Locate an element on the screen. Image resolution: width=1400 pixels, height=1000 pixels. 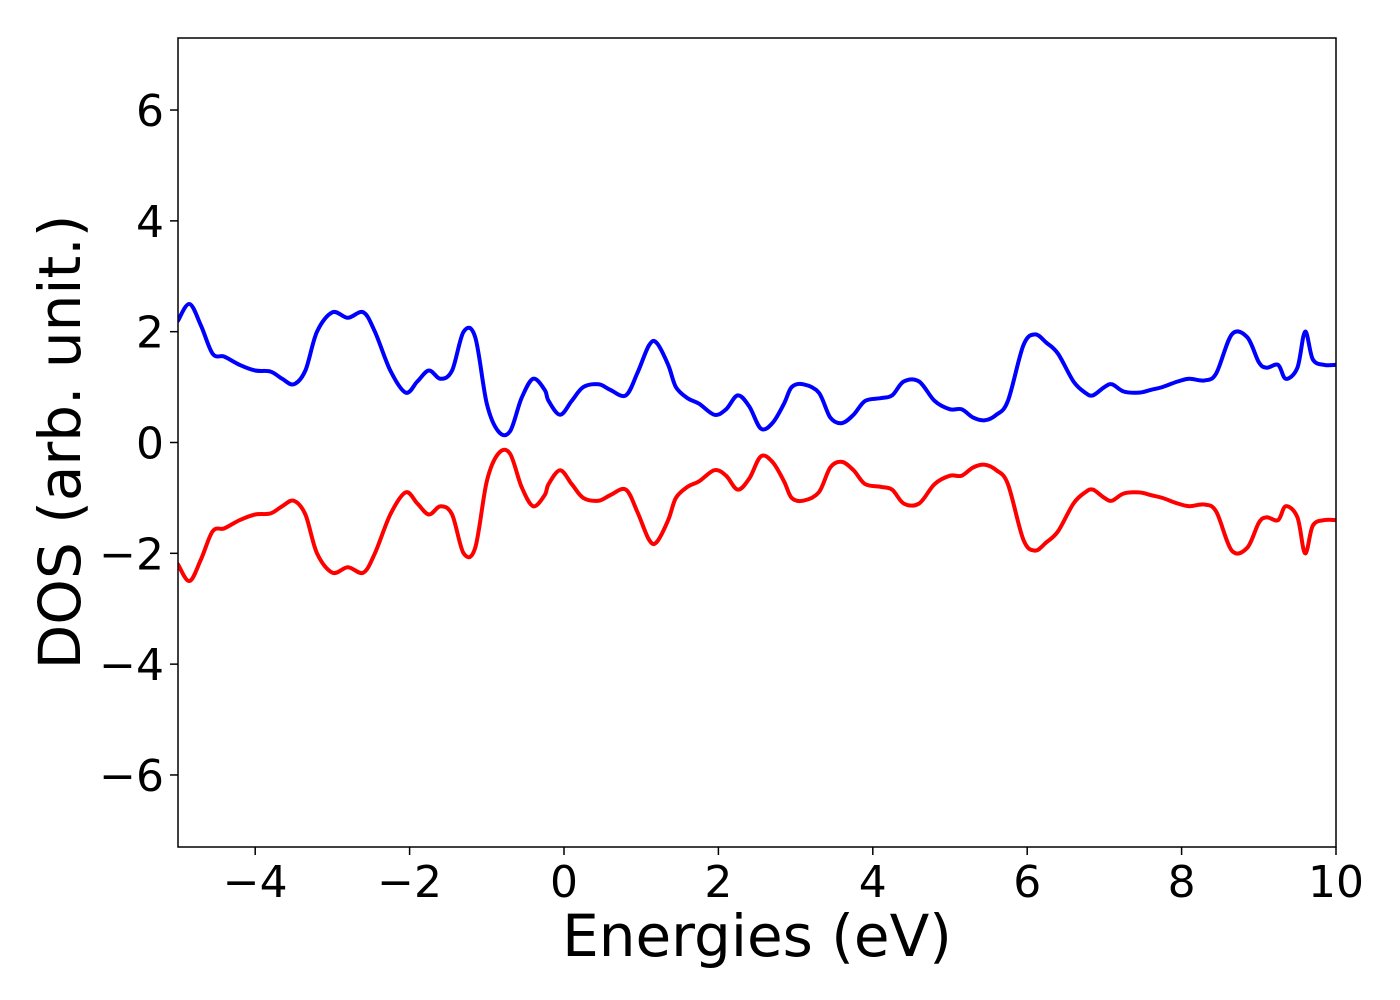
y-tick-label: −2 is located at coordinates (131, 554).